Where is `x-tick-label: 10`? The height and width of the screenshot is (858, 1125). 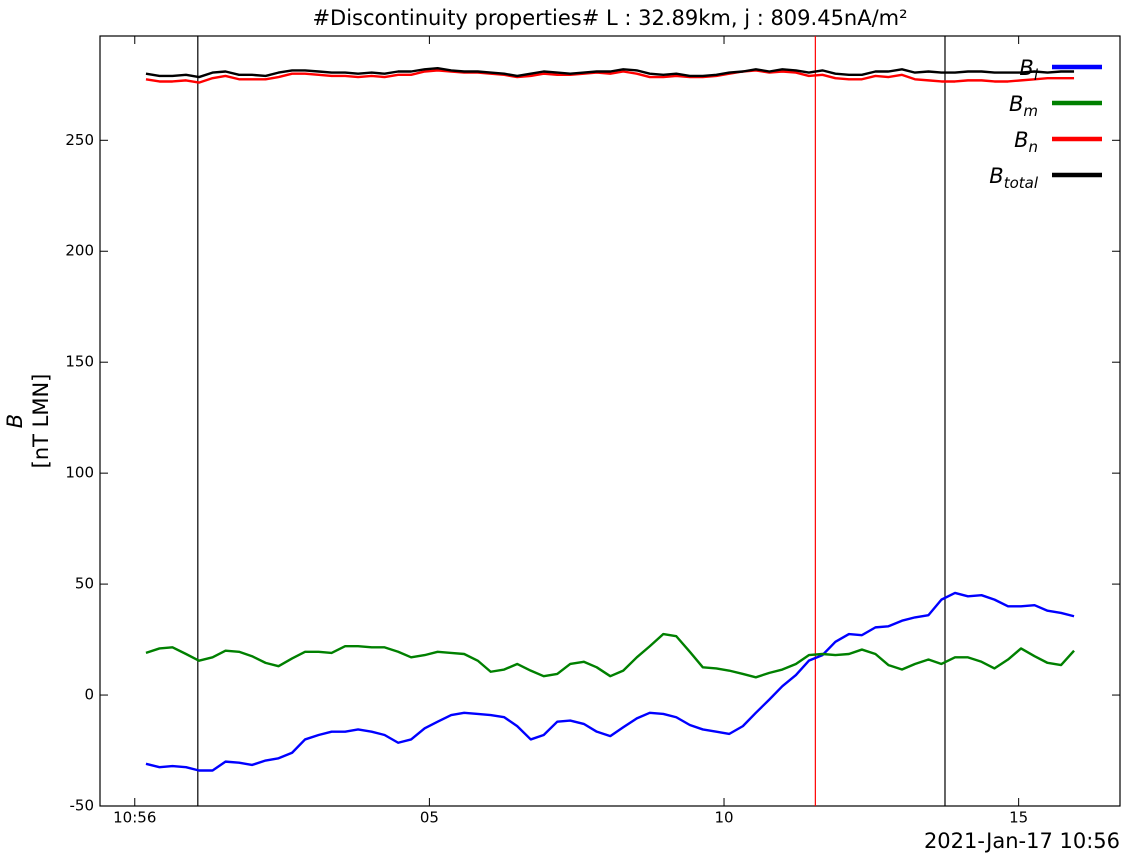 x-tick-label: 10 is located at coordinates (723, 818).